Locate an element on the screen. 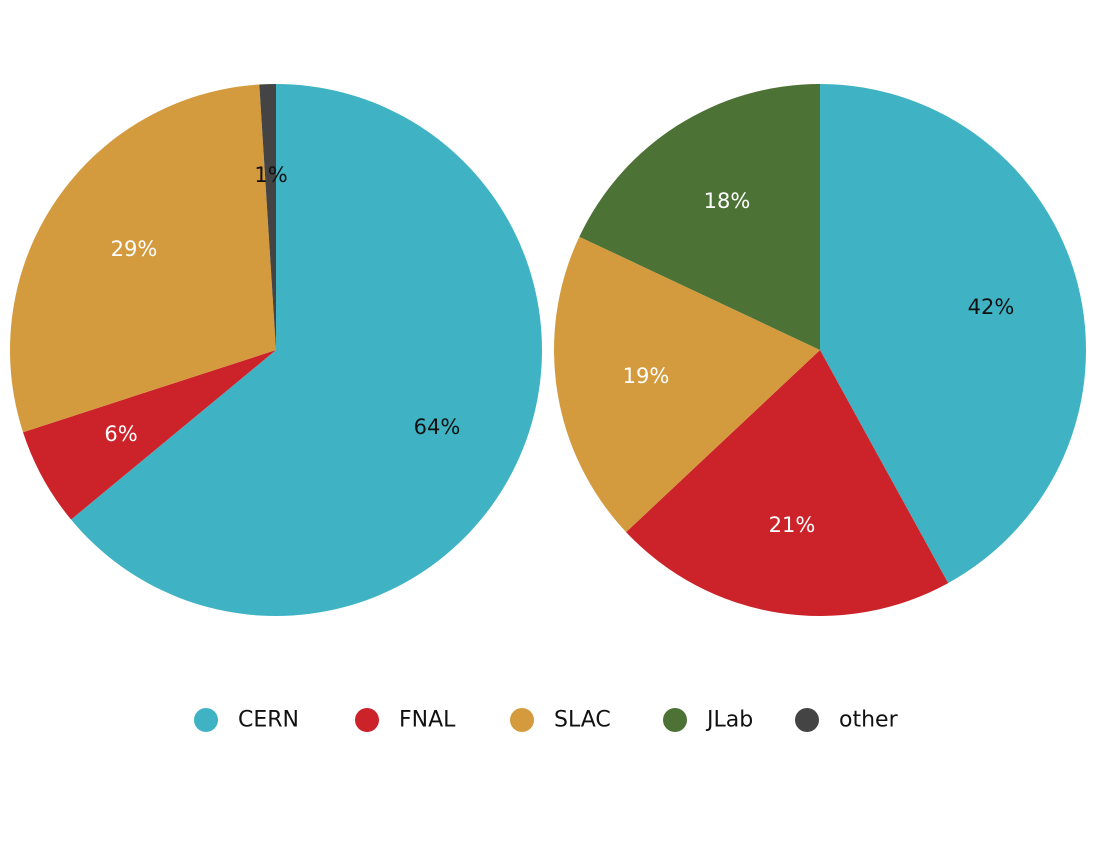 This screenshot has height=850, width=1100. legend-marker-fnal is located at coordinates (367, 720).